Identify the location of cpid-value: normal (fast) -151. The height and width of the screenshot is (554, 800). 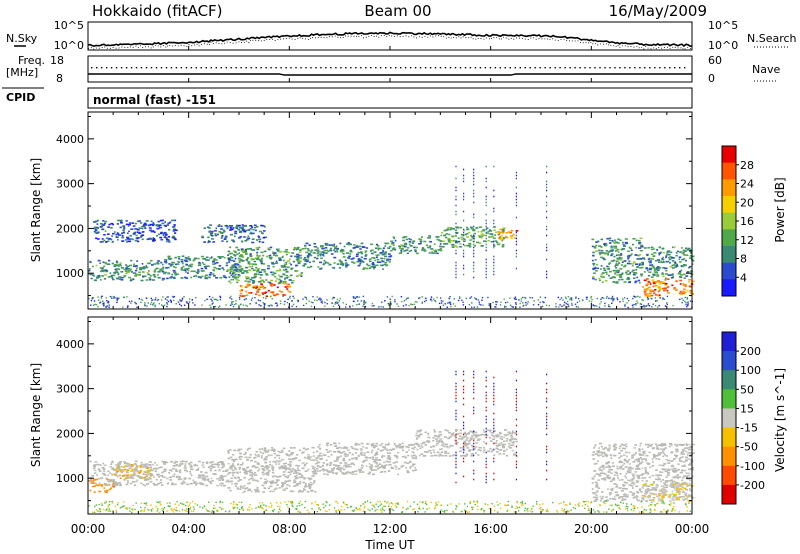
(154, 100).